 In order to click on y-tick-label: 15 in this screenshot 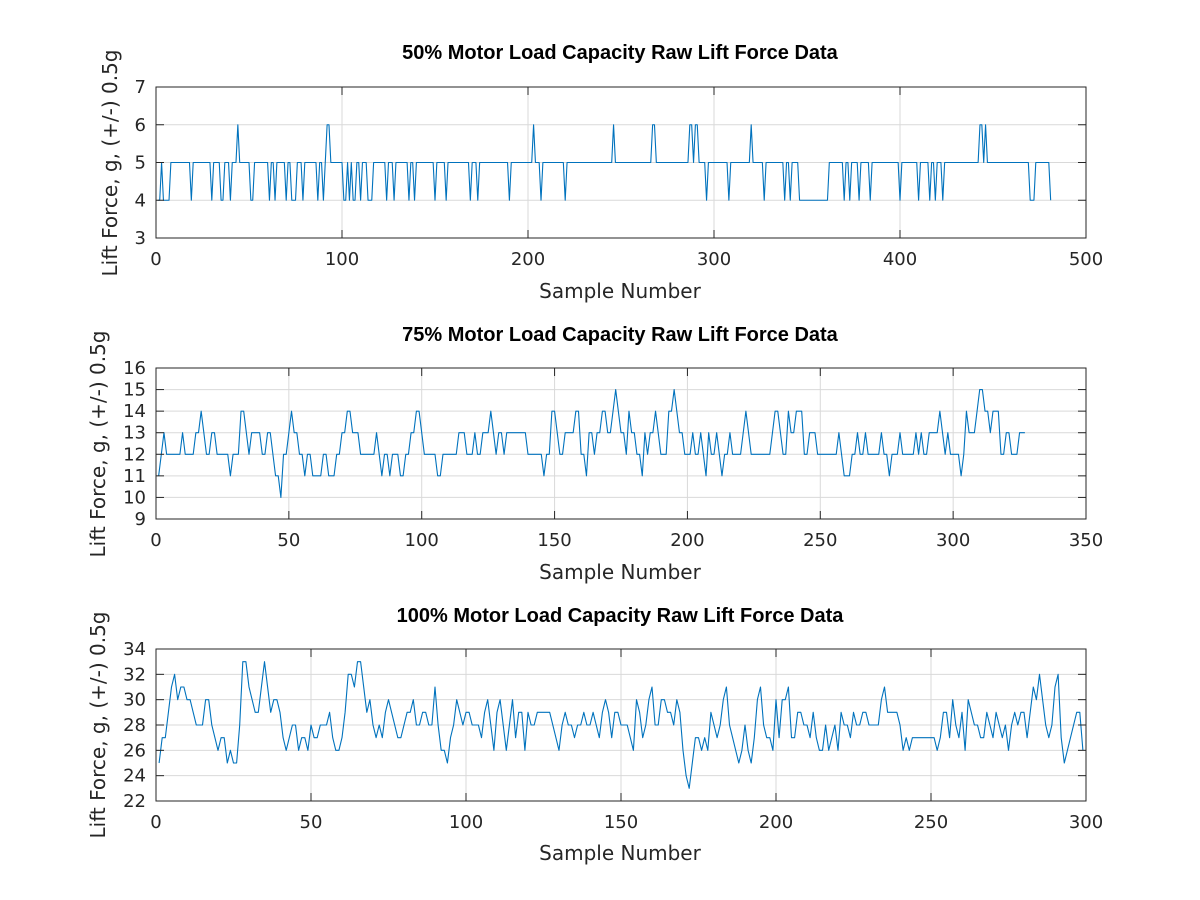, I will do `click(134, 390)`.